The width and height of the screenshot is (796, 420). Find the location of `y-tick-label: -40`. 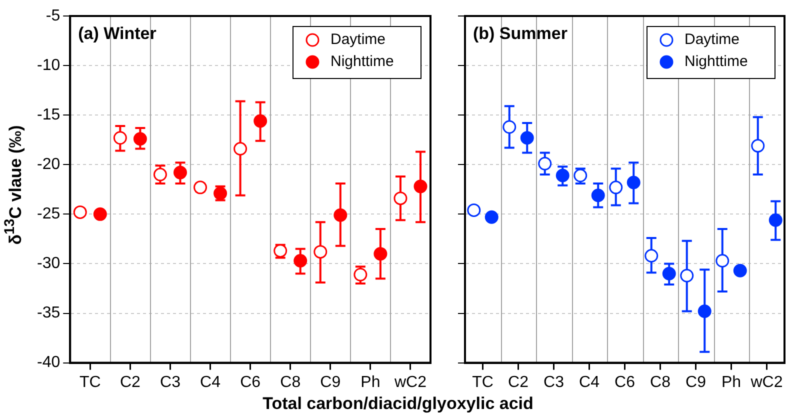

y-tick-label: -40 is located at coordinates (48, 363).